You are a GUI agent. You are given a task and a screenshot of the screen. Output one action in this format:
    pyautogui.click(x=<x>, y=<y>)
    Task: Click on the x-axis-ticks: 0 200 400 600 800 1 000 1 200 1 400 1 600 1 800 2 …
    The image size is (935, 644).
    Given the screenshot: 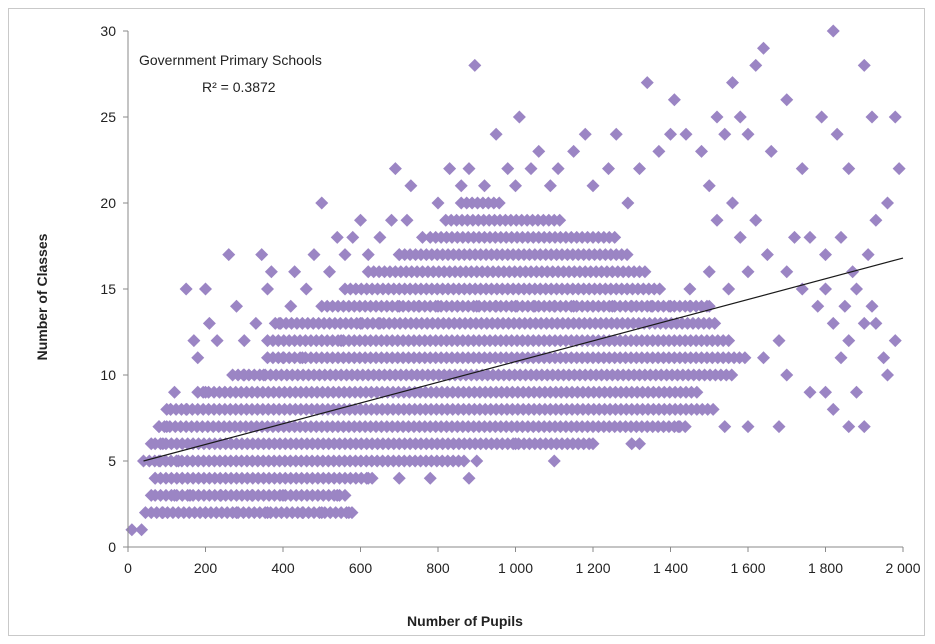 What is the action you would take?
    pyautogui.click(x=522, y=561)
    